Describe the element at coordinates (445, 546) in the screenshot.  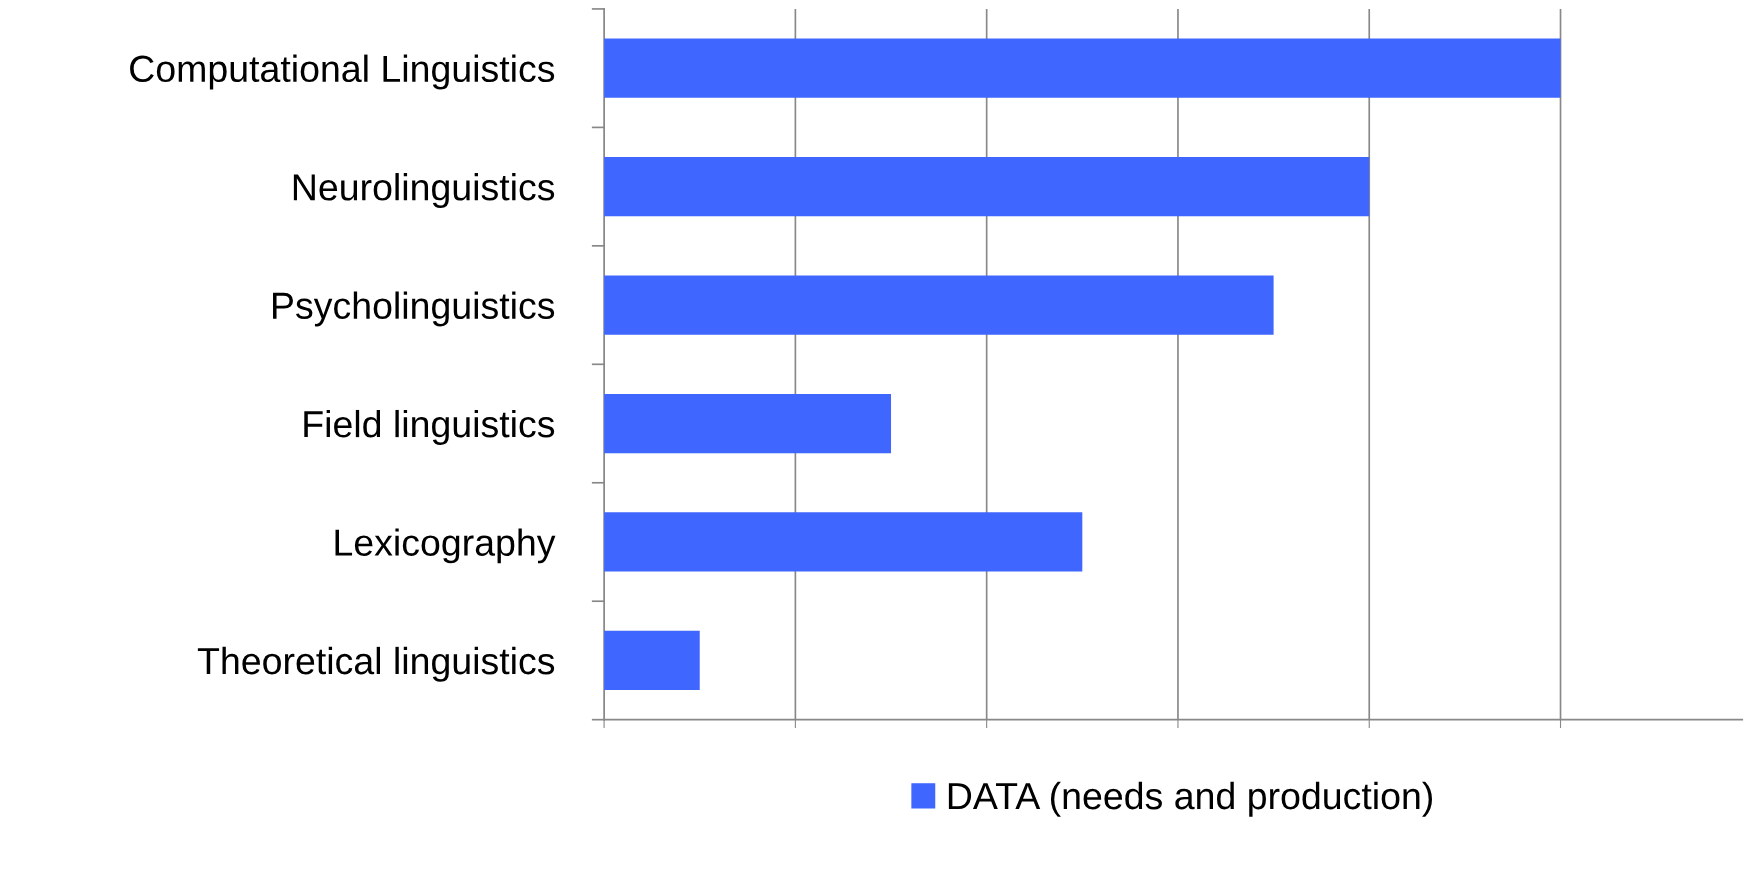
I see `y-tick-label: Lexicography` at that location.